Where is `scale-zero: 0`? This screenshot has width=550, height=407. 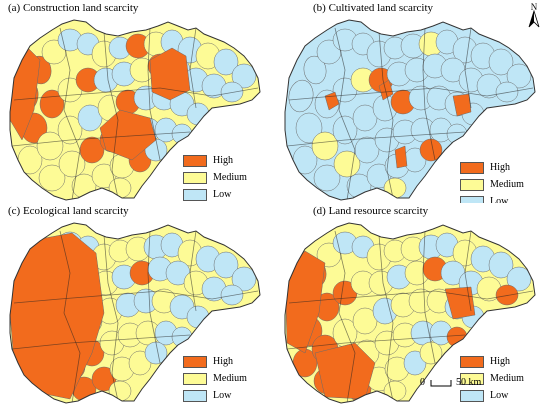
scale-zero: 0 is located at coordinates (422, 382).